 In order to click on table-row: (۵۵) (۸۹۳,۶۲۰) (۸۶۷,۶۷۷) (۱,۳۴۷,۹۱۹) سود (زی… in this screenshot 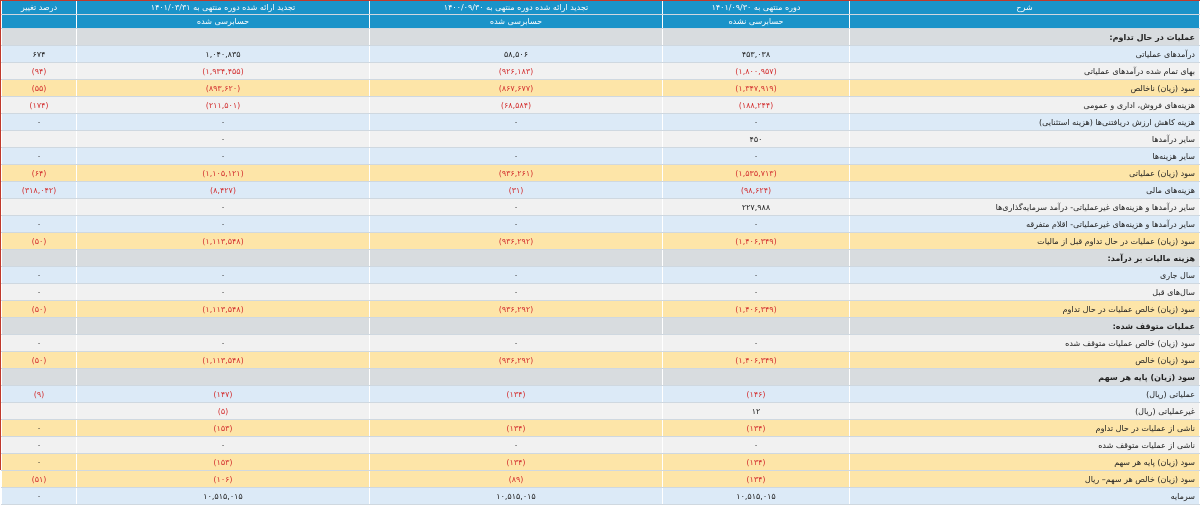, I will do `click(600, 88)`.